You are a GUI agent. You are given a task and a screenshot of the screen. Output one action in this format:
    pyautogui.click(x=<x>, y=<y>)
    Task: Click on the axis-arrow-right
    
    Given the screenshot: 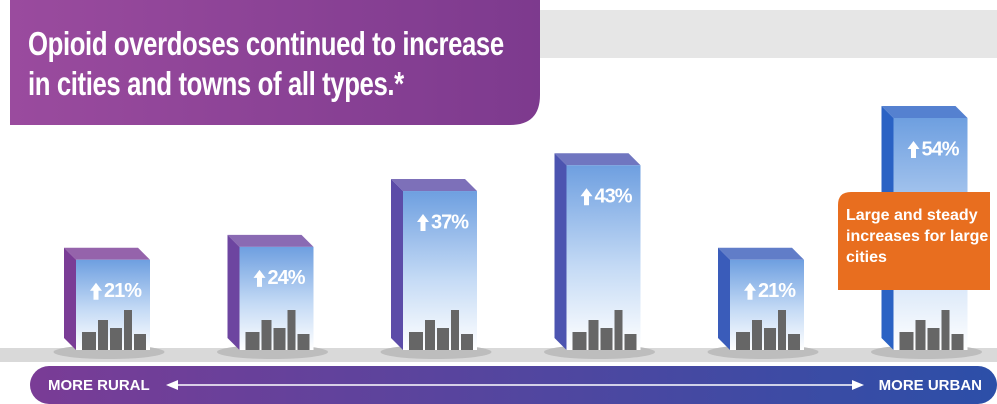 What is the action you would take?
    pyautogui.click(x=858, y=385)
    